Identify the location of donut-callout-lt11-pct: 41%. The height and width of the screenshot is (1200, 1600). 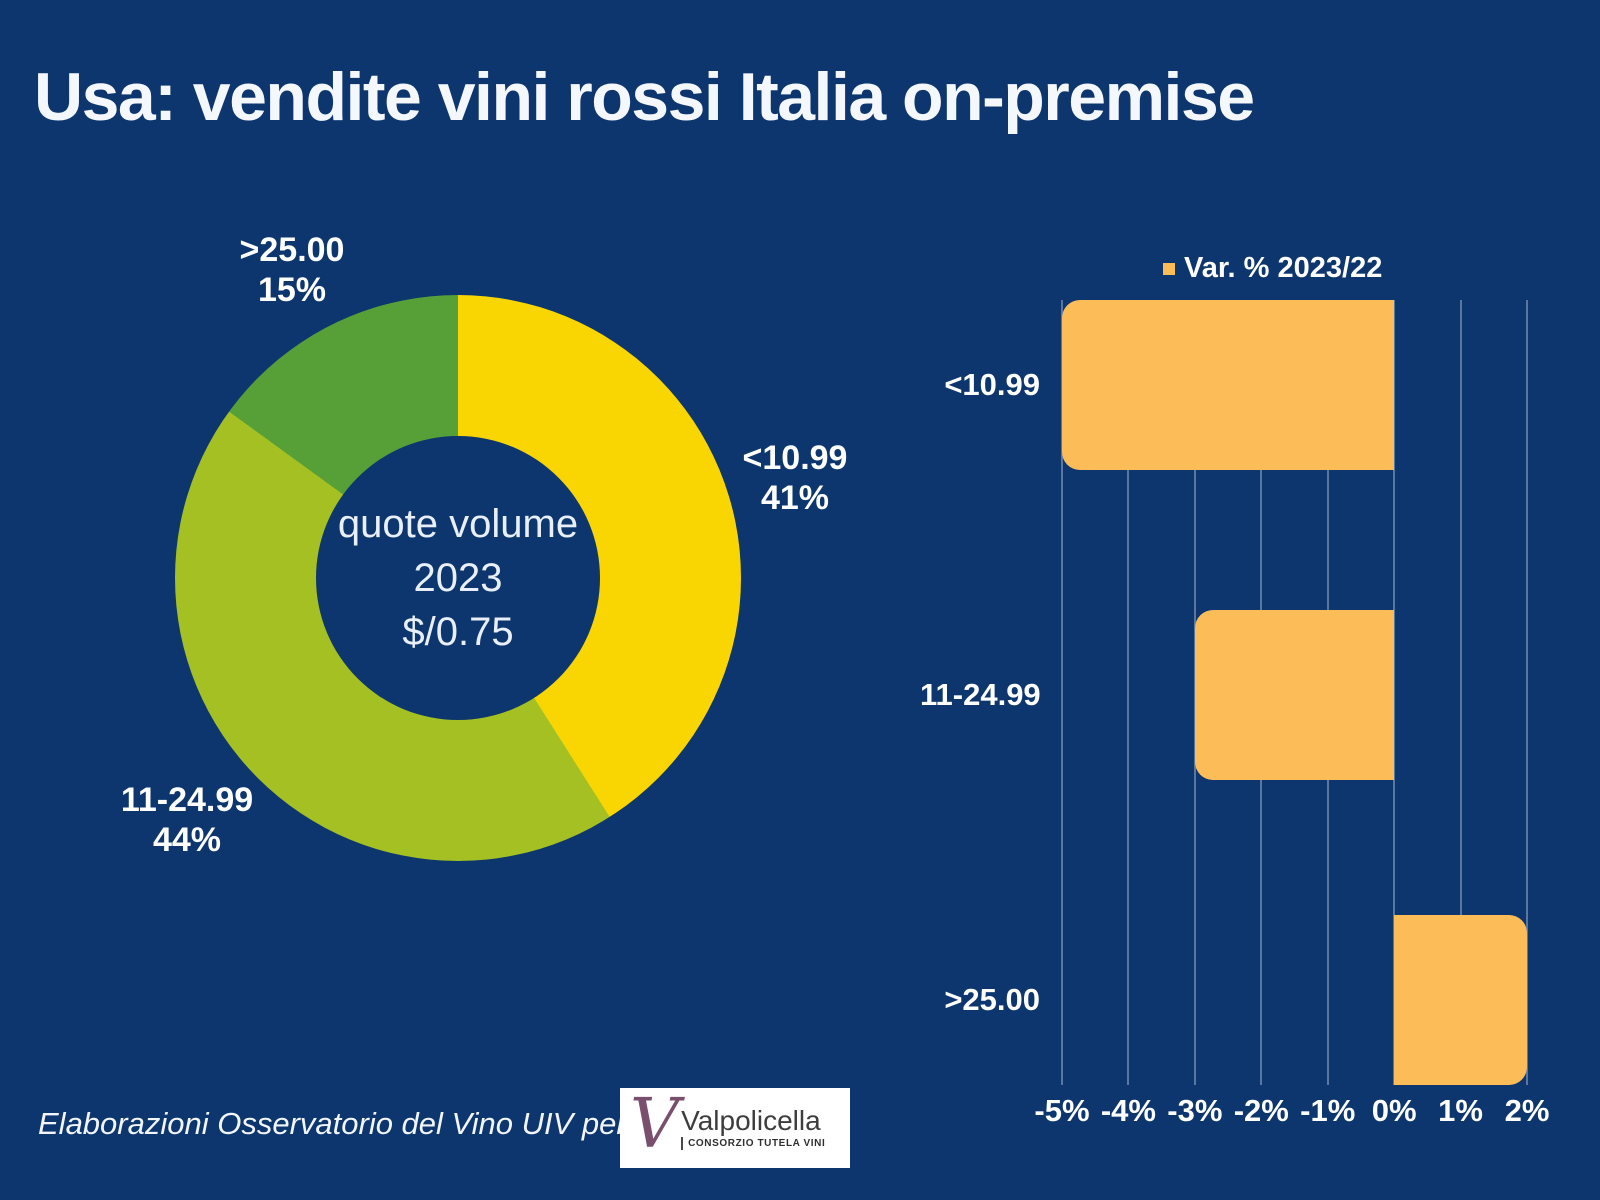
(795, 498).